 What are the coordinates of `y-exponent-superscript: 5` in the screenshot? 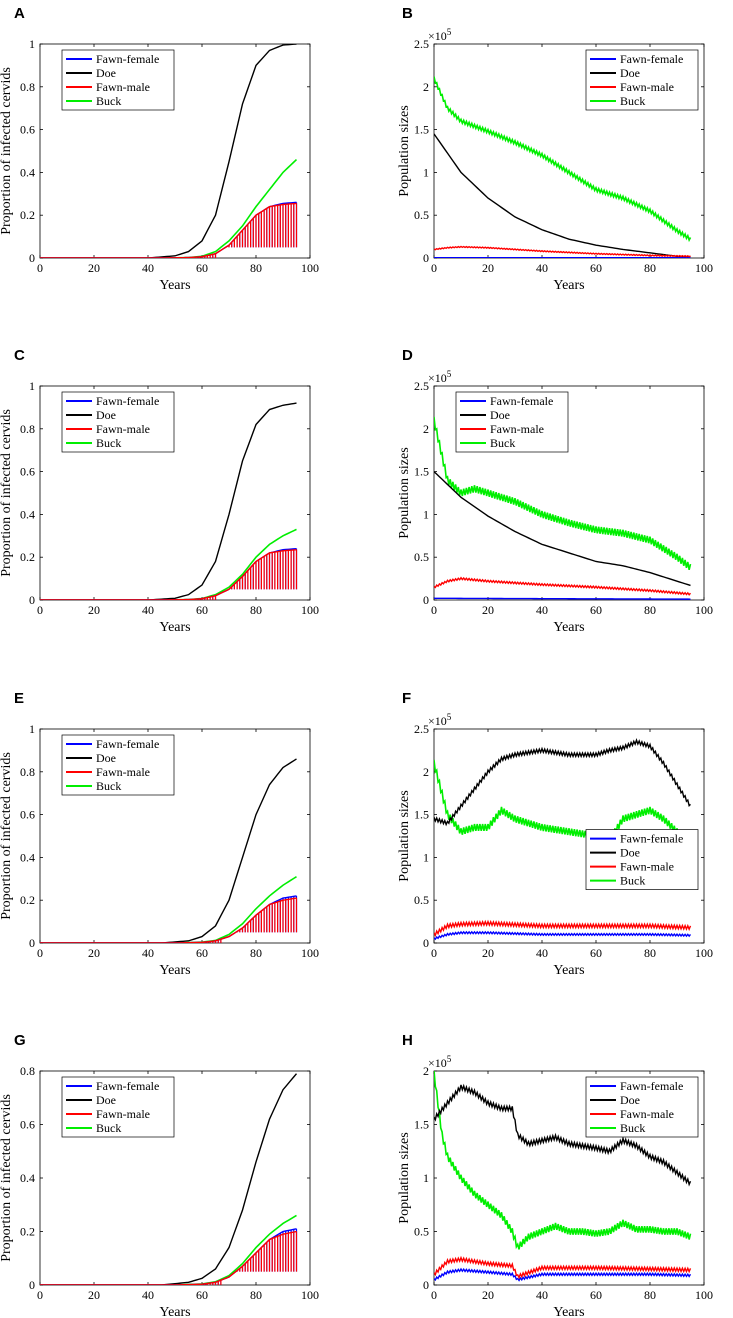 It's located at (449, 32).